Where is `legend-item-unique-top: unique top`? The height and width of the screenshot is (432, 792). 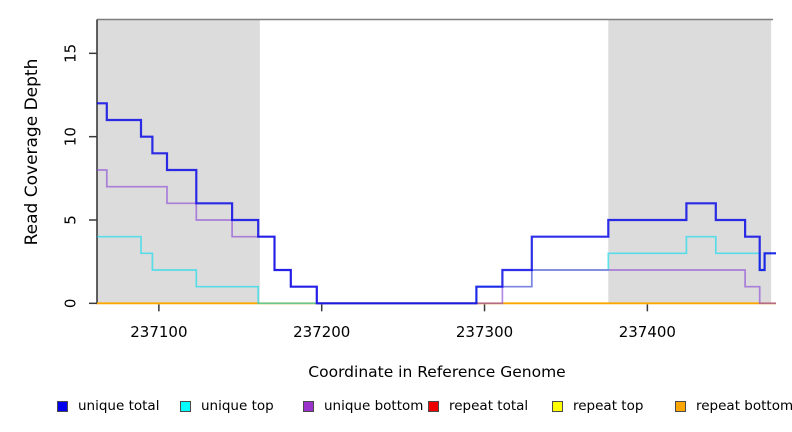
legend-item-unique-top: unique top is located at coordinates (227, 406).